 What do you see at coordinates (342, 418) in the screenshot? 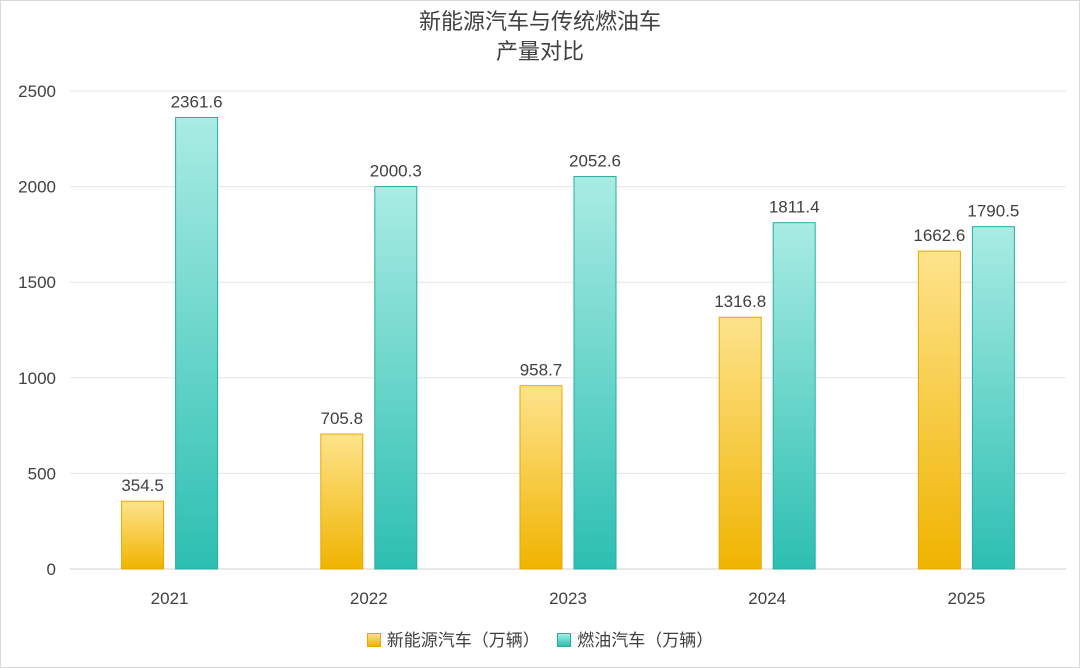
I see `data-label-nev: 705.8` at bounding box center [342, 418].